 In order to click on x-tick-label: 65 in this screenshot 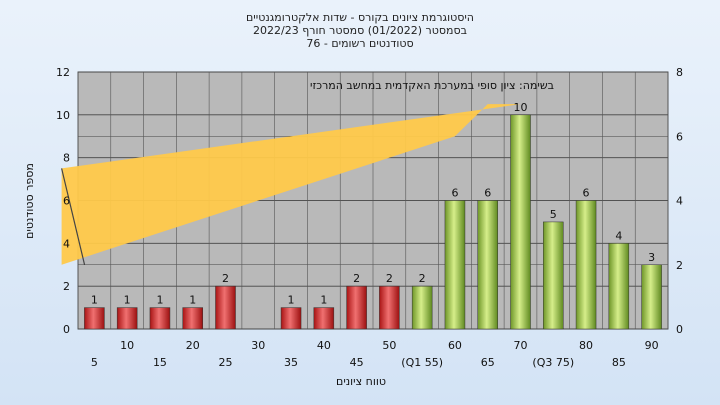, I will do `click(488, 362)`.